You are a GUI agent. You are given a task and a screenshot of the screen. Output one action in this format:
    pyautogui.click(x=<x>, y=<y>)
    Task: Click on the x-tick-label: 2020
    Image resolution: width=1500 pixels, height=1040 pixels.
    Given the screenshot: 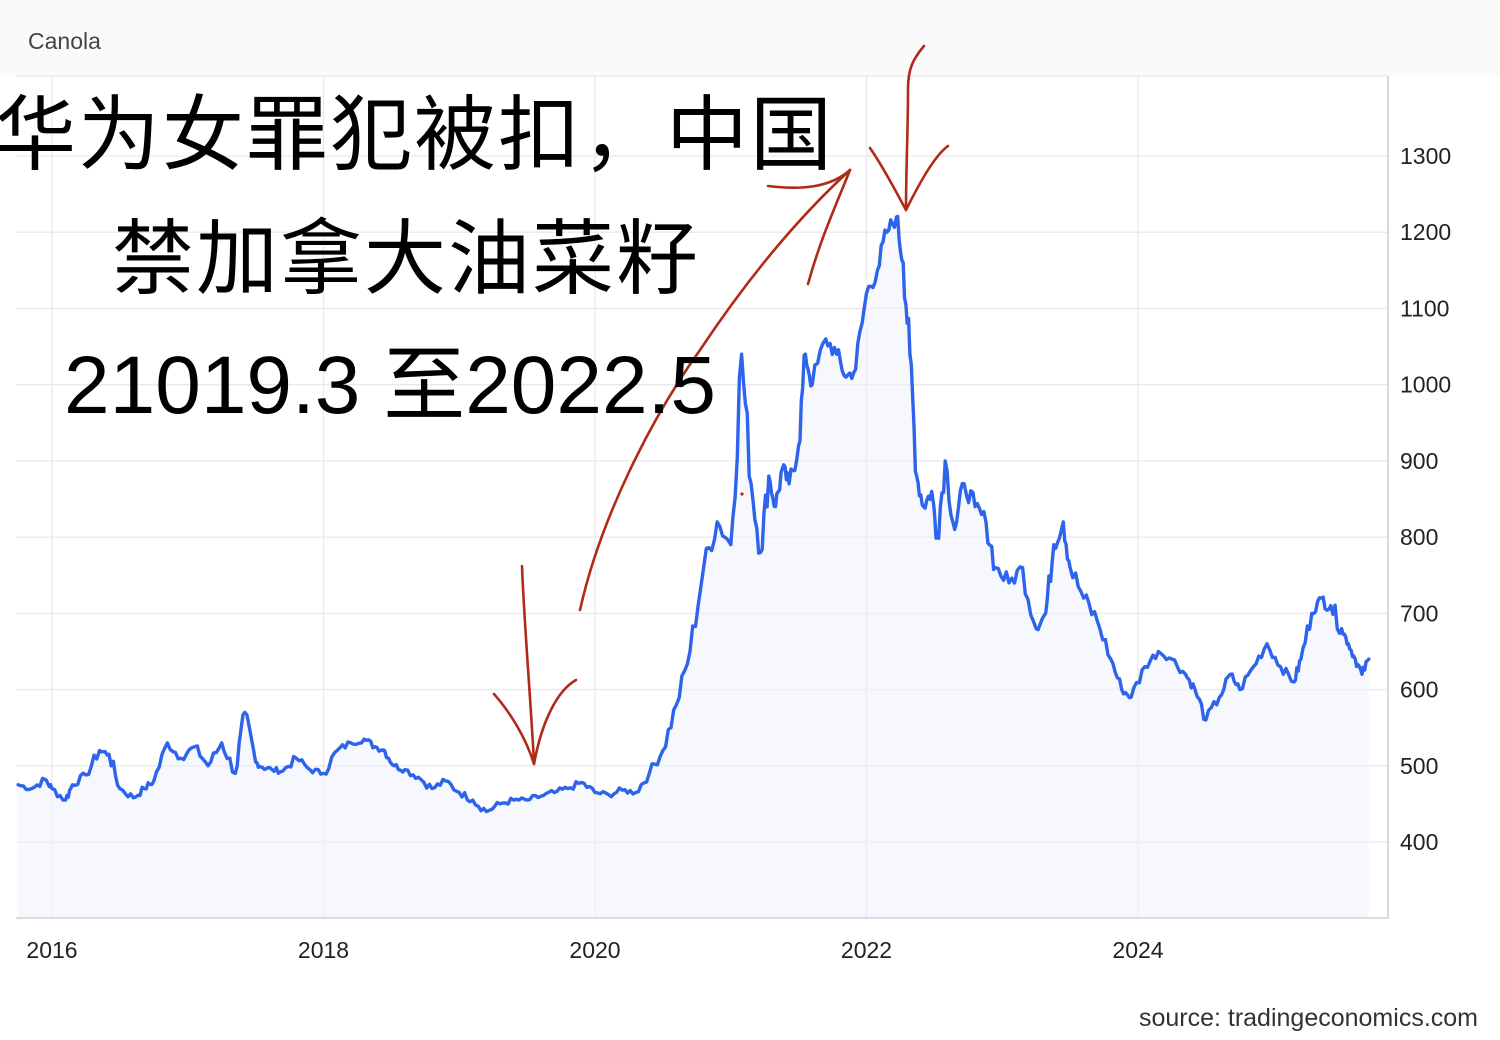 What is the action you would take?
    pyautogui.click(x=594, y=950)
    